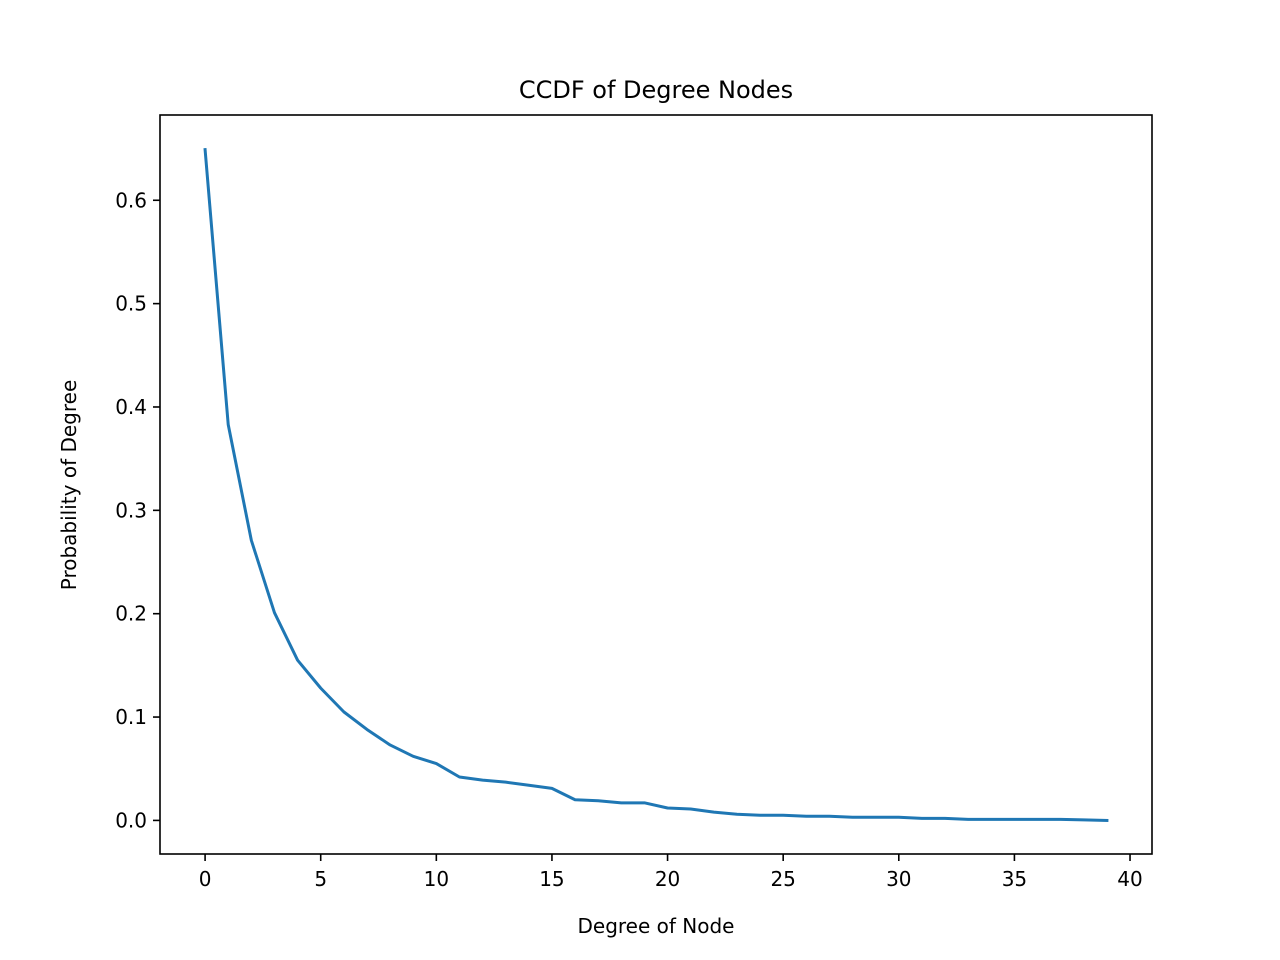  What do you see at coordinates (131, 407) in the screenshot?
I see `y-tick-label: 0.4` at bounding box center [131, 407].